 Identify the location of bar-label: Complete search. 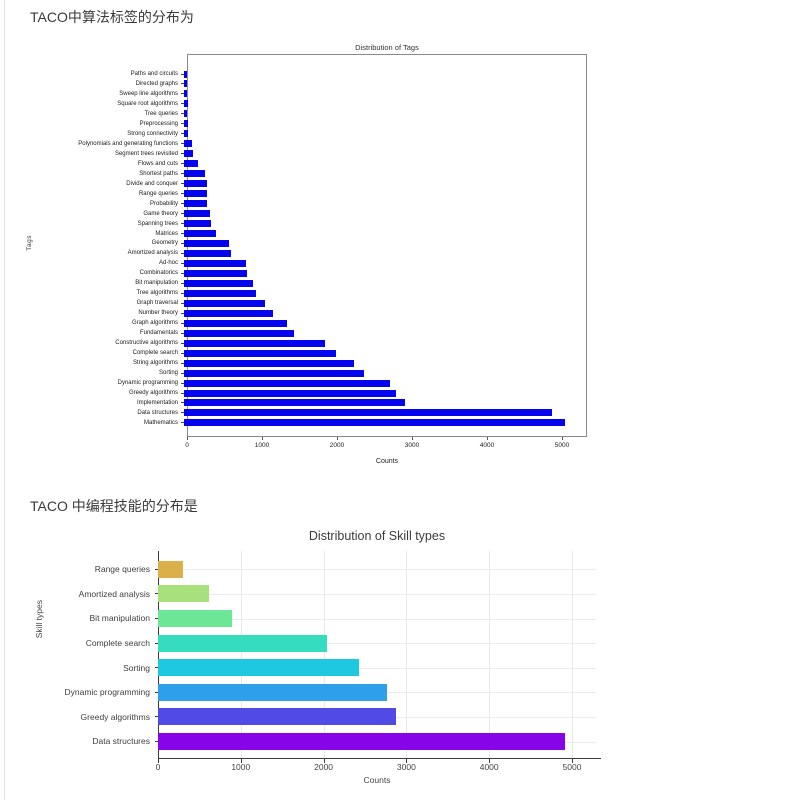
(117, 643).